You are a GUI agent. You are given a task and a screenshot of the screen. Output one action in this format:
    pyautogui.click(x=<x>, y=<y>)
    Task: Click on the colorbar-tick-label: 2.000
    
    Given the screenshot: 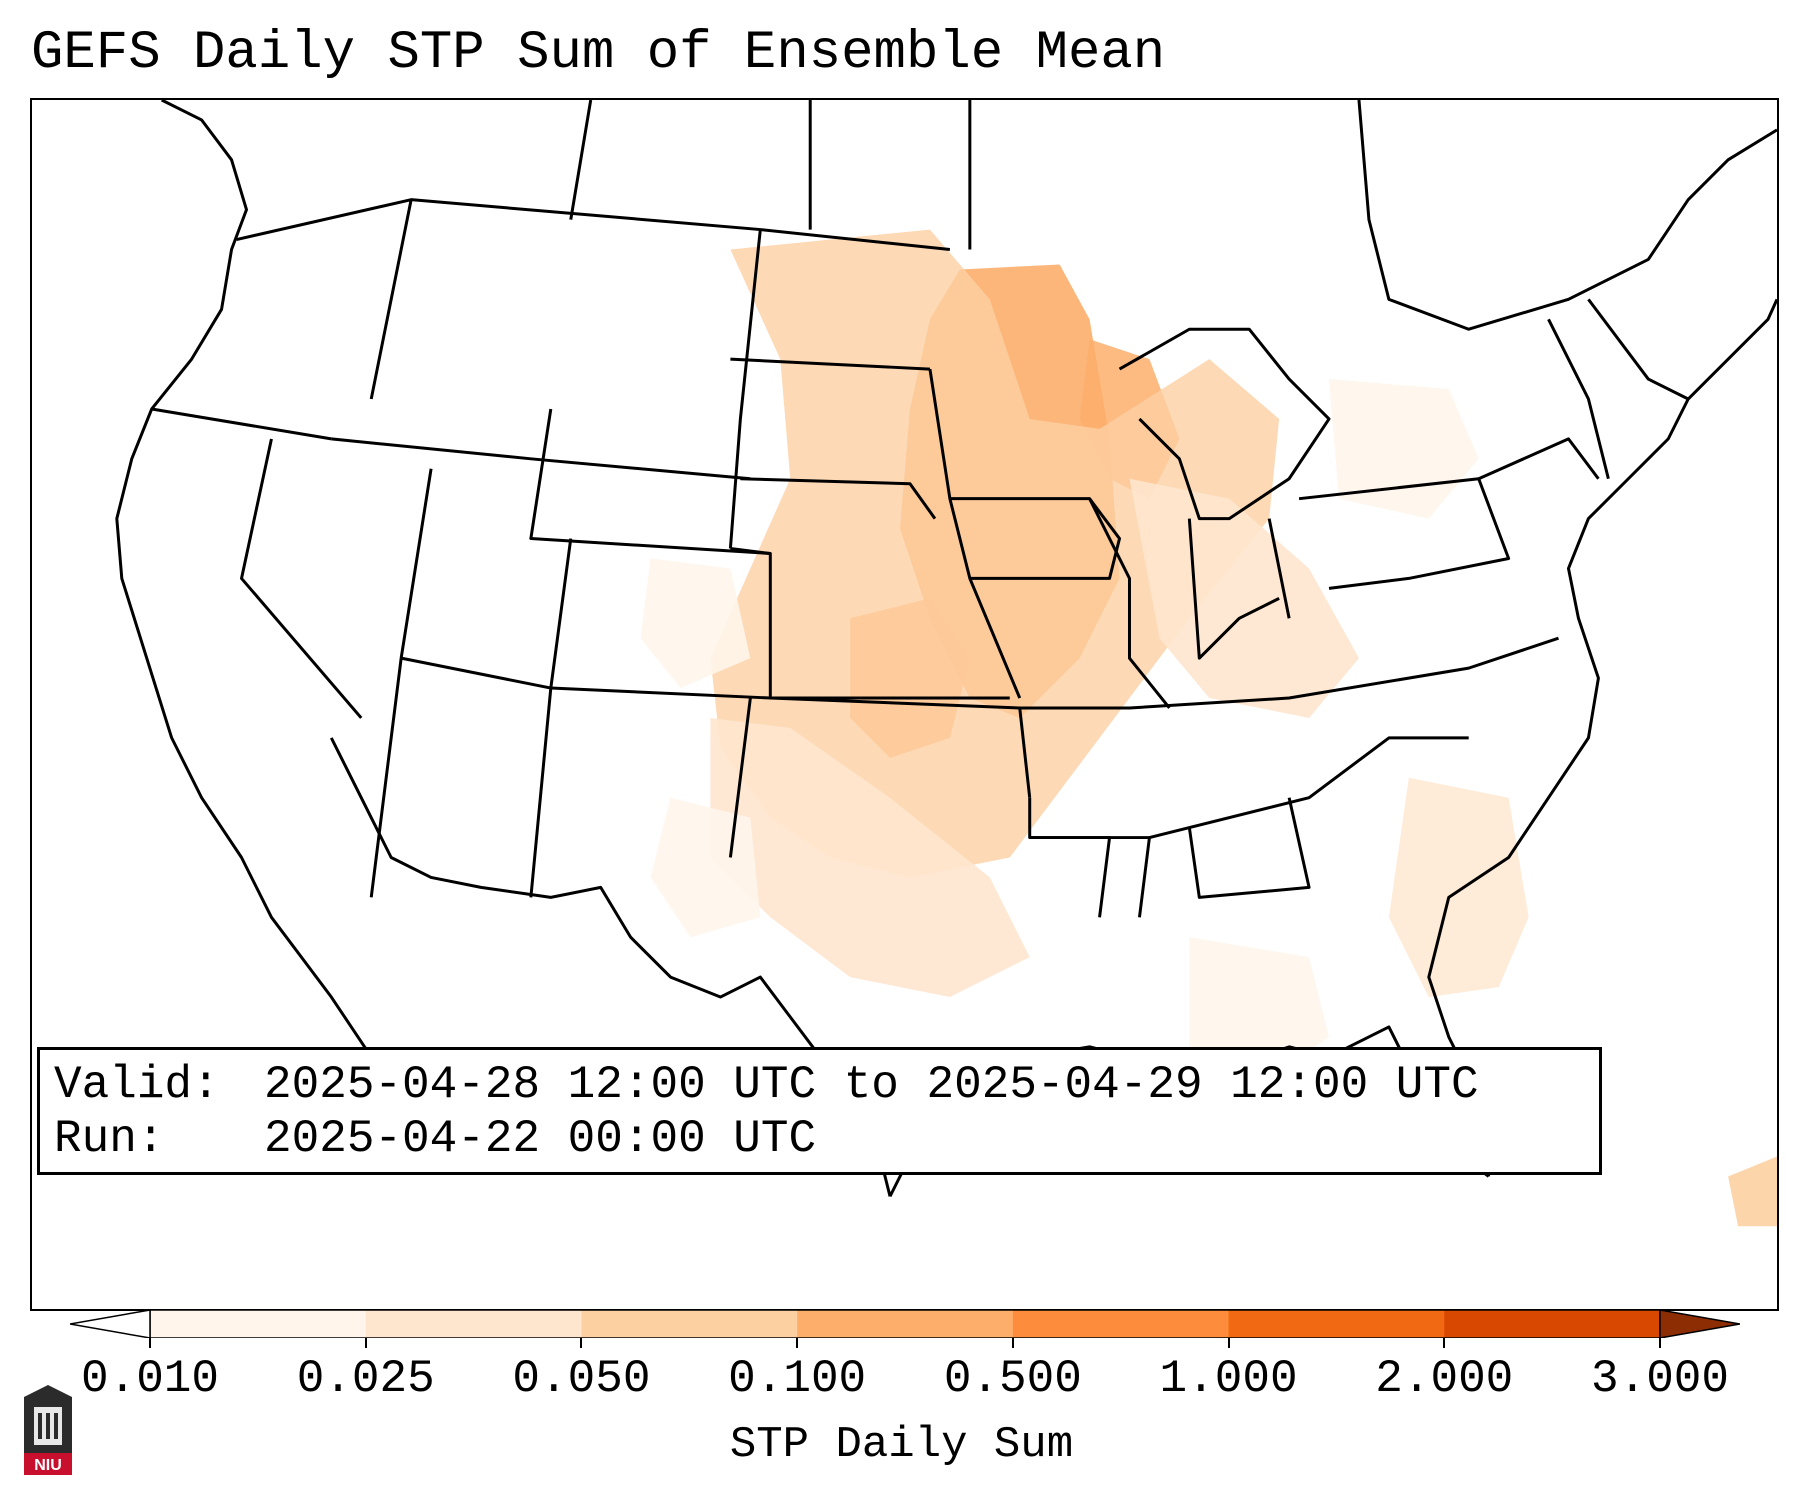 What is the action you would take?
    pyautogui.click(x=1444, y=1379)
    